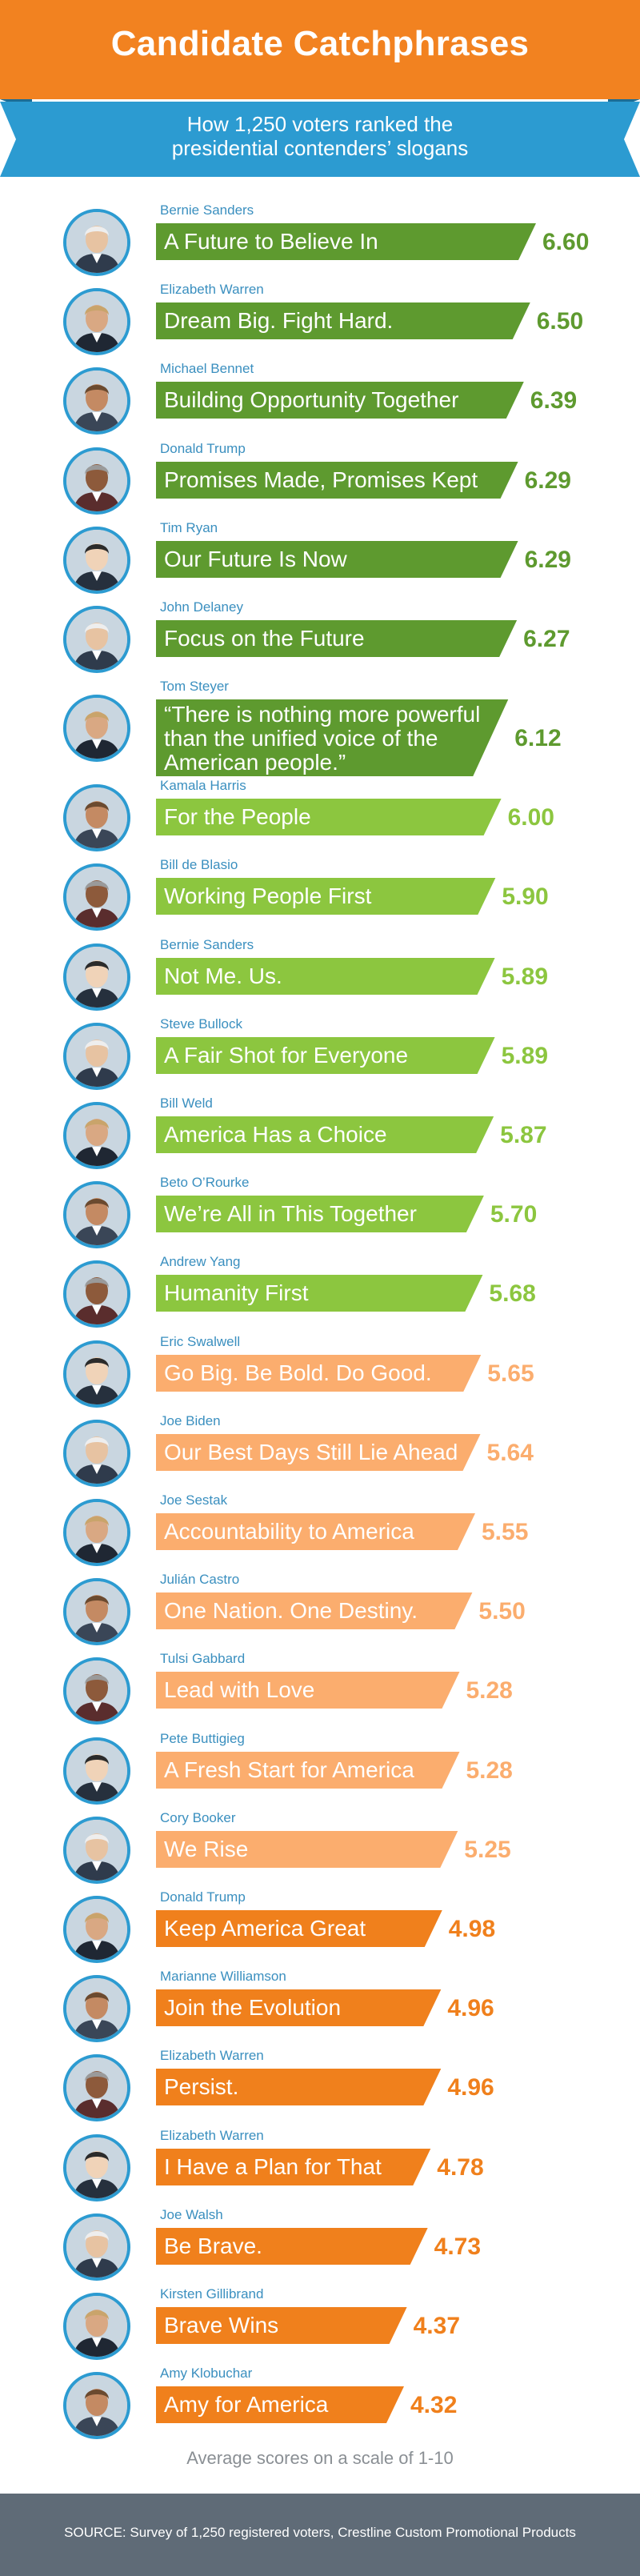 The height and width of the screenshot is (2576, 640). Describe the element at coordinates (212, 2135) in the screenshot. I see `candidate-name: Elizabeth Warren` at that location.